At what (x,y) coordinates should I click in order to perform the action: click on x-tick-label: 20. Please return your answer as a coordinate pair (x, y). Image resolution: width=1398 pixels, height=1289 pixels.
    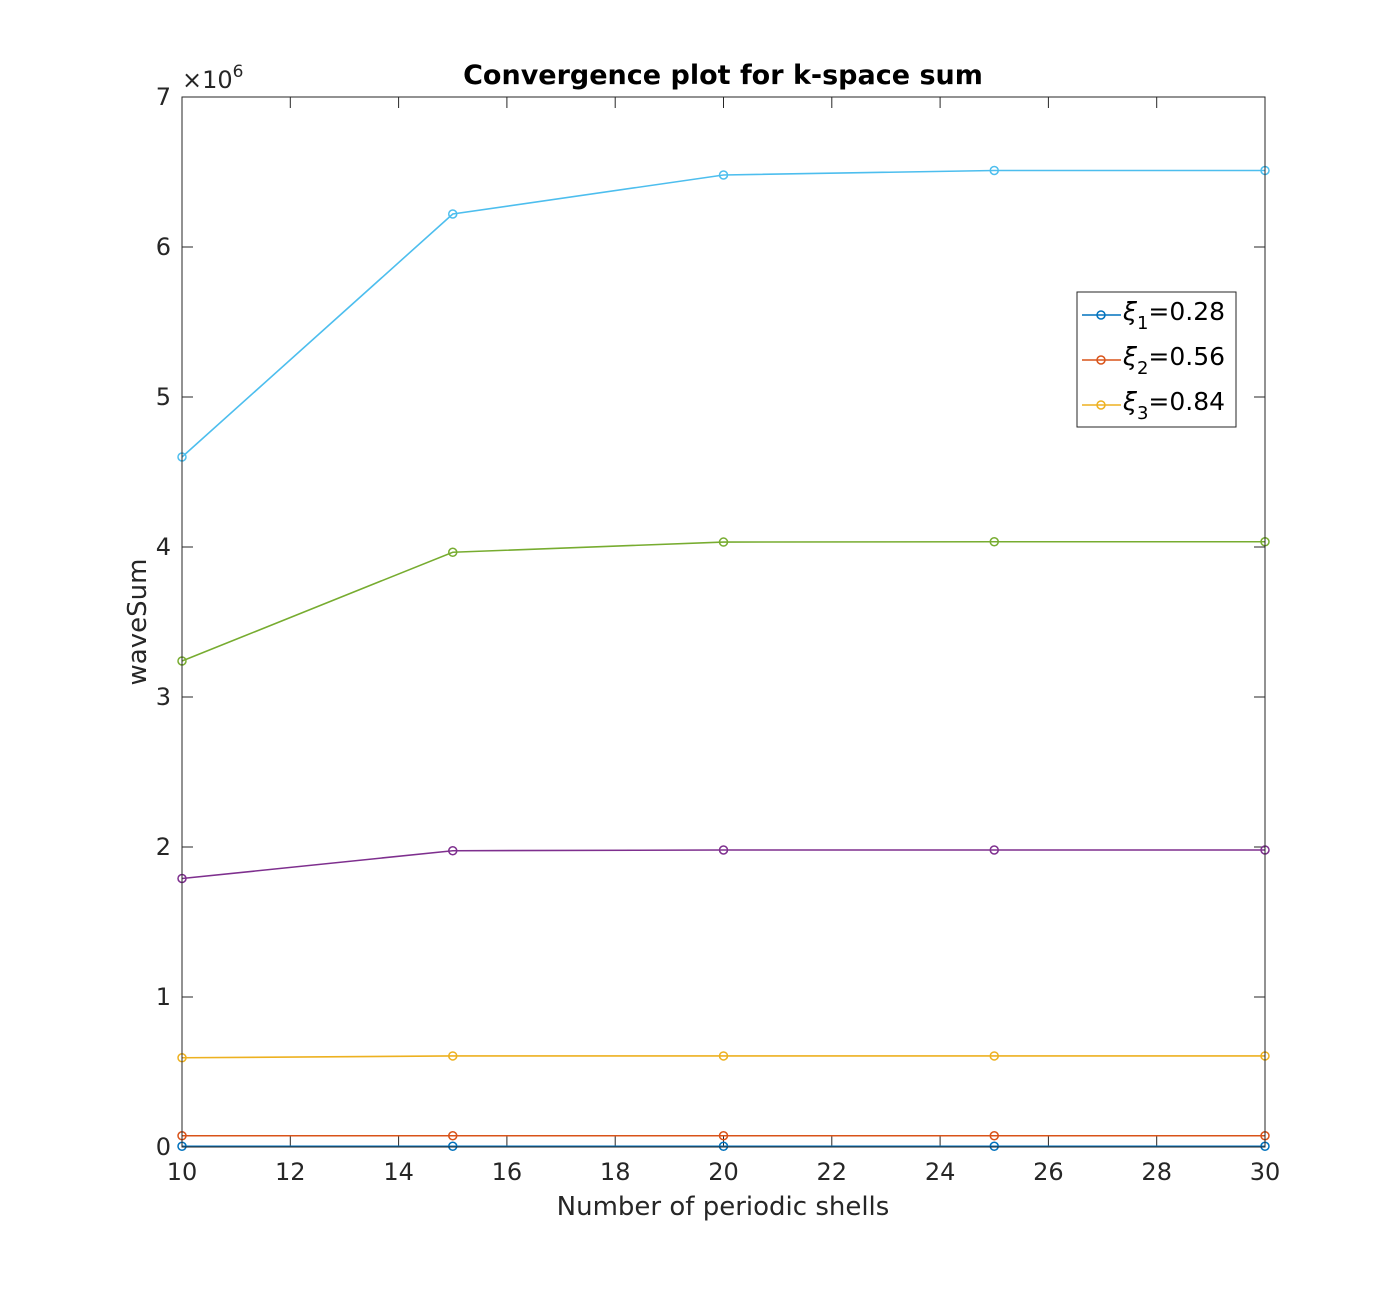
    Looking at the image, I should click on (723, 1172).